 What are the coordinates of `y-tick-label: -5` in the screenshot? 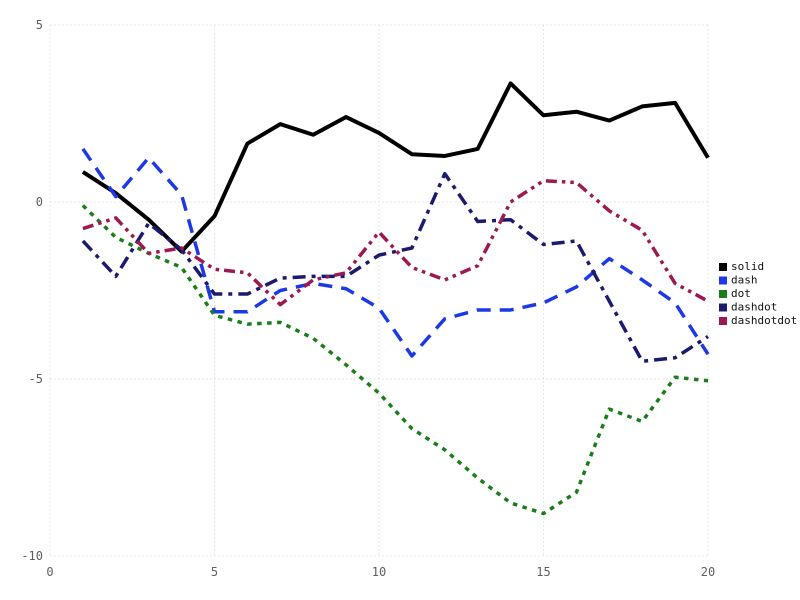 It's located at (36, 379).